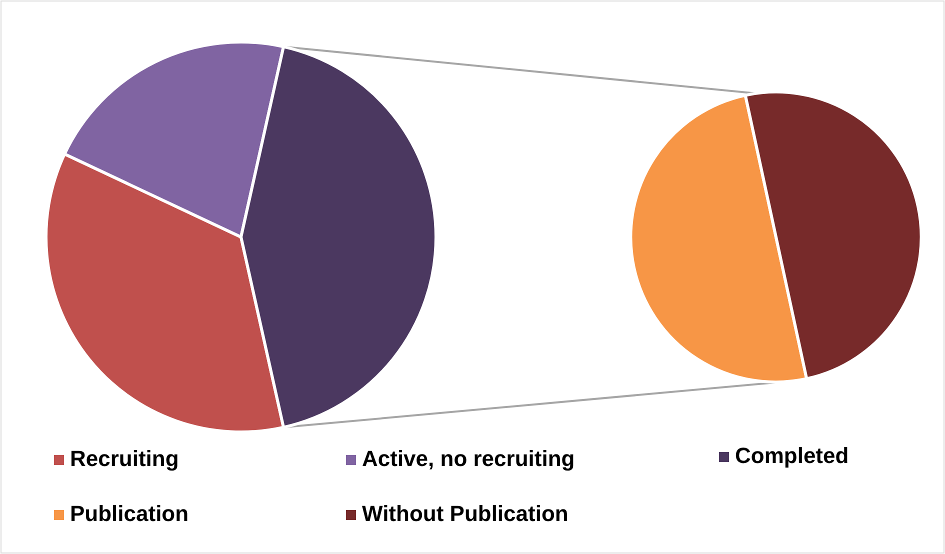  I want to click on legend-label: Completed, so click(792, 455).